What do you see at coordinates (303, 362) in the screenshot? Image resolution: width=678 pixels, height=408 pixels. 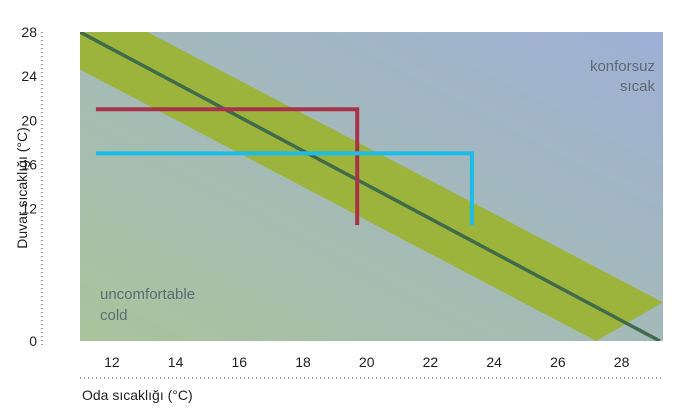 I see `x-tick-label: 18` at bounding box center [303, 362].